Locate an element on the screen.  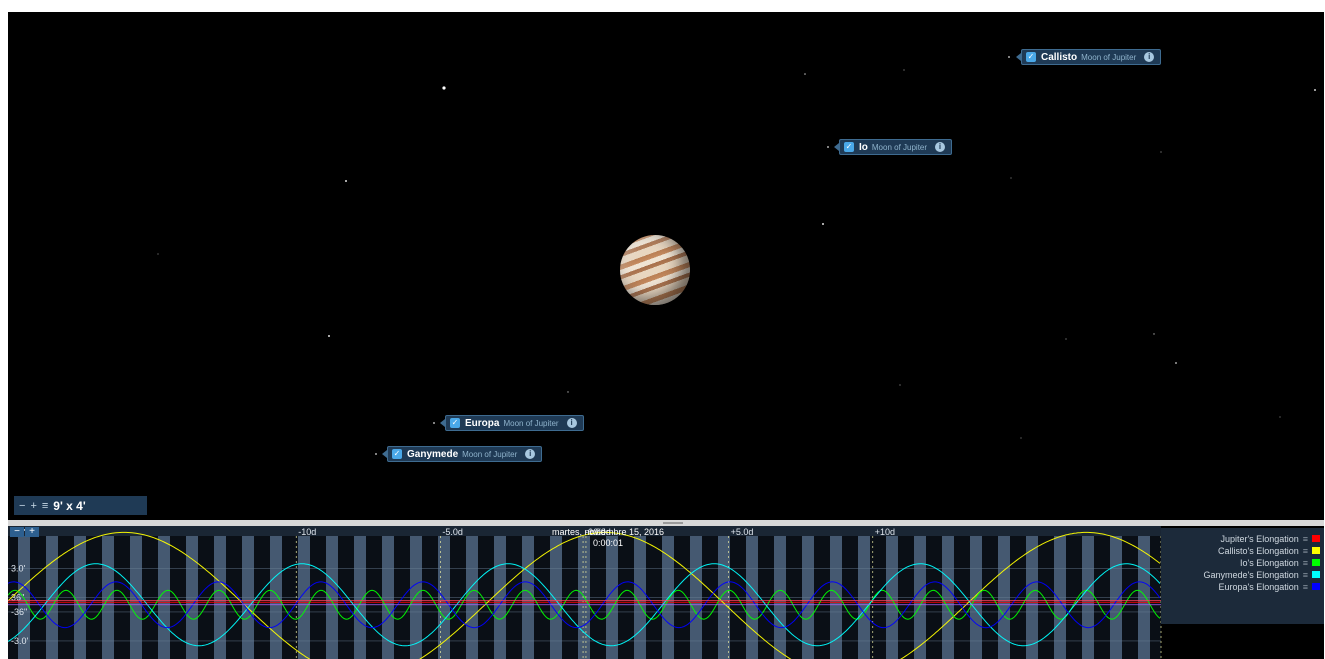
legend-label: Io's Elongation is located at coordinates (1269, 562).